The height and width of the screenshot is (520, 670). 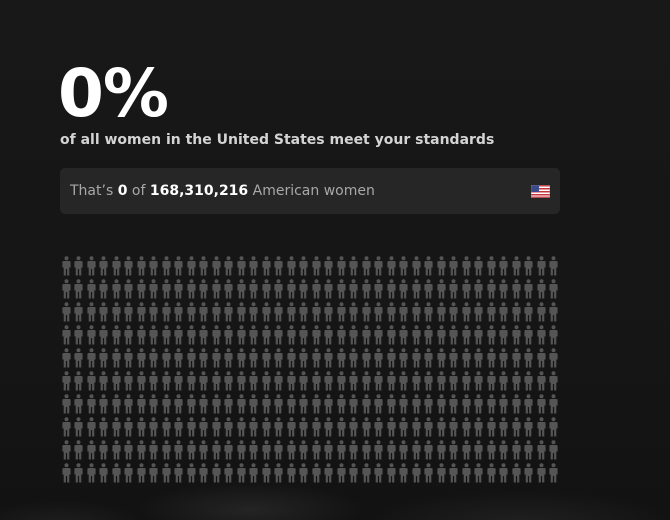 I want to click on matched-count: 0, so click(x=122, y=191).